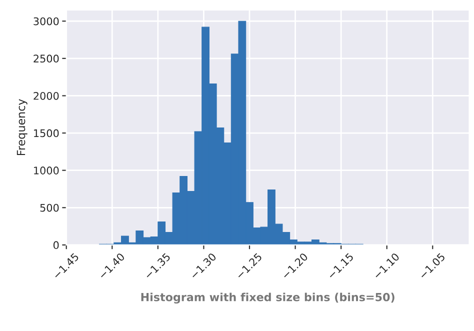 This screenshot has width=474, height=331. Describe the element at coordinates (46, 58) in the screenshot. I see `y-tick-label: 2500` at that location.